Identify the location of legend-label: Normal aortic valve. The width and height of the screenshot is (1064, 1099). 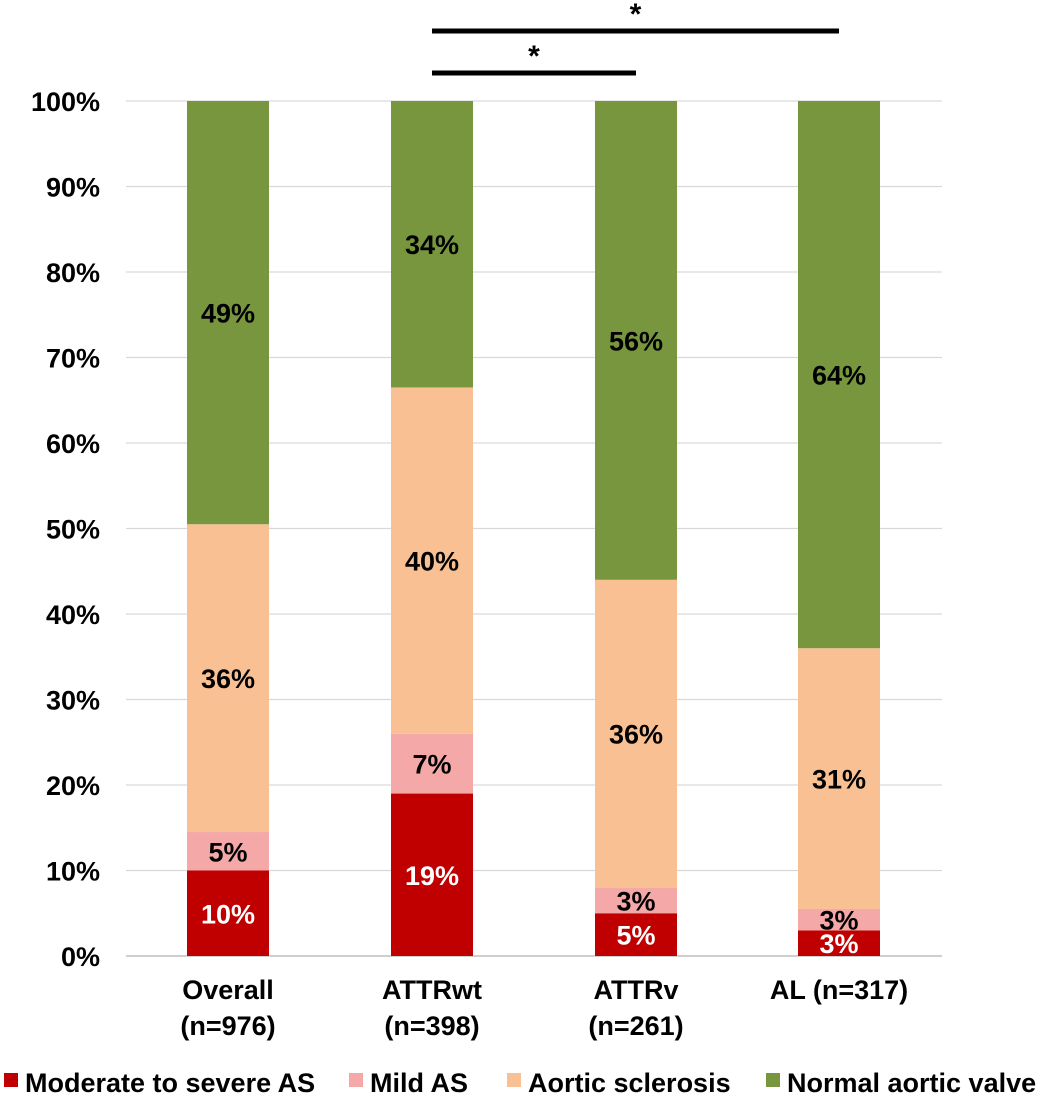
(911, 1083).